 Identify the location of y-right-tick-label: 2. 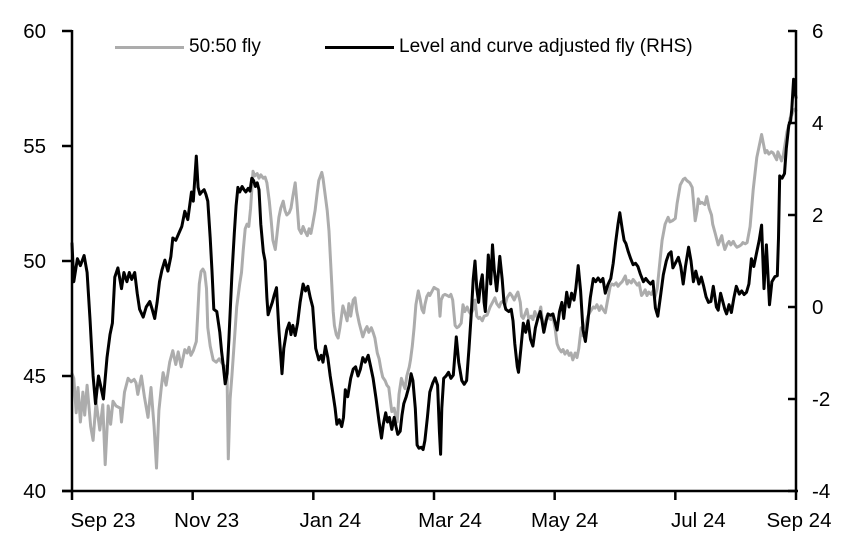
(817, 215).